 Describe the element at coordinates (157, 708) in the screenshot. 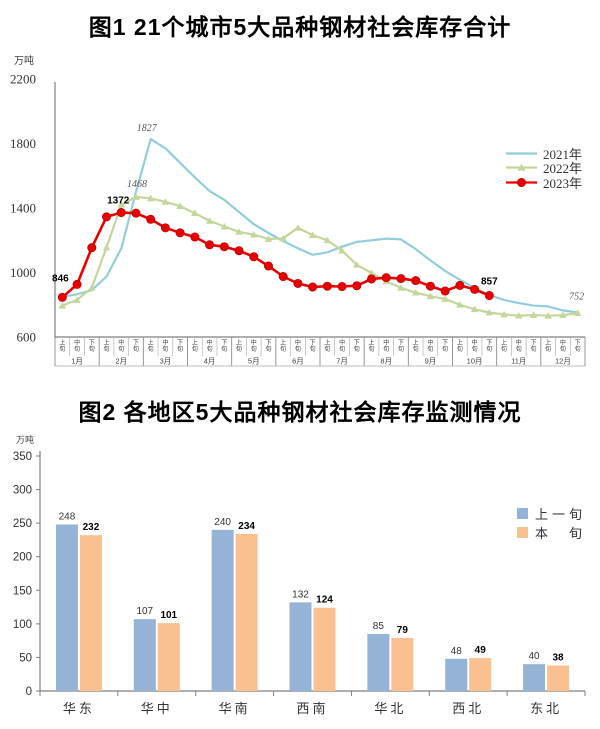

I see `chart2-category-label: 华中` at that location.